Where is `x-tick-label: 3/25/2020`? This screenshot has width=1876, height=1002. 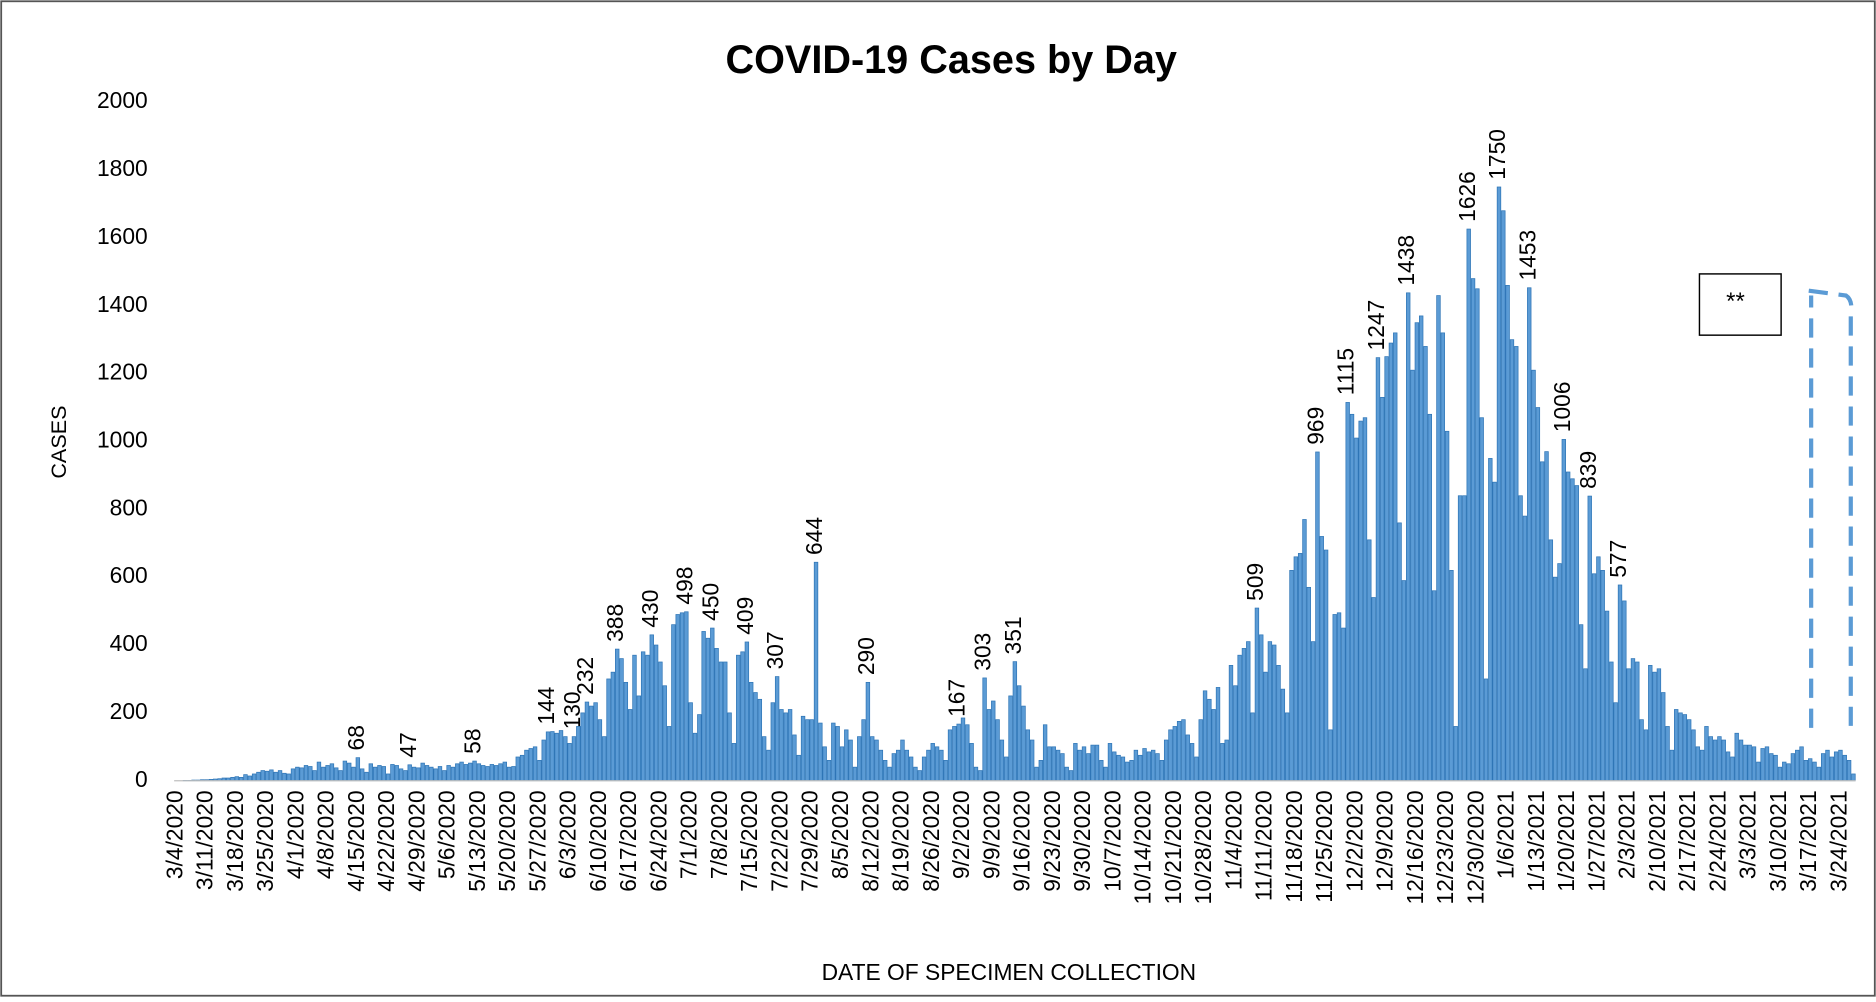
x-tick-label: 3/25/2020 is located at coordinates (265, 840).